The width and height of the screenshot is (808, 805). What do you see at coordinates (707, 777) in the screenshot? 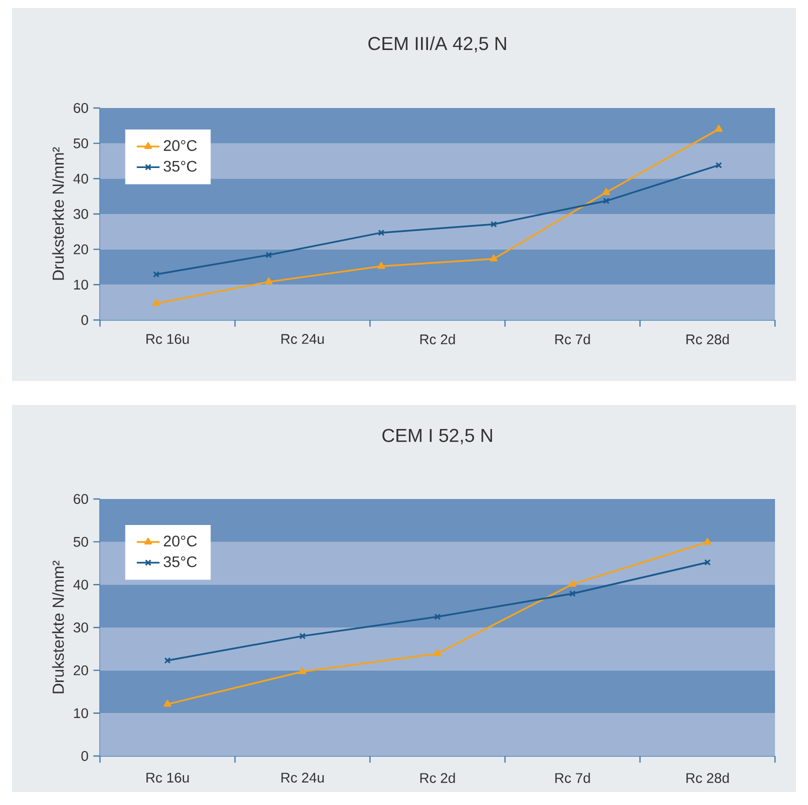
I see `x-tick-label: Rc 28d` at bounding box center [707, 777].